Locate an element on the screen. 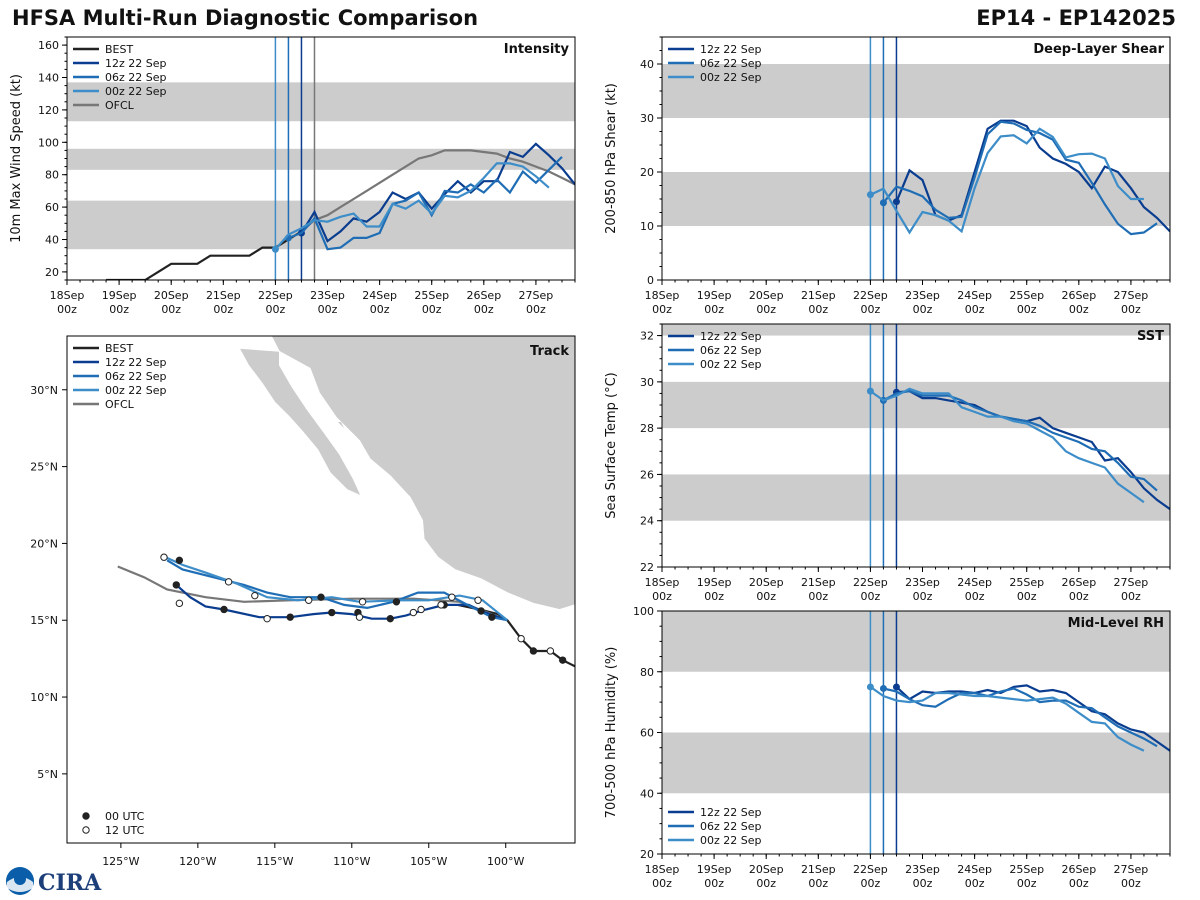  y-axis-label: 200-850 hPa Shear (kt) is located at coordinates (611, 158).